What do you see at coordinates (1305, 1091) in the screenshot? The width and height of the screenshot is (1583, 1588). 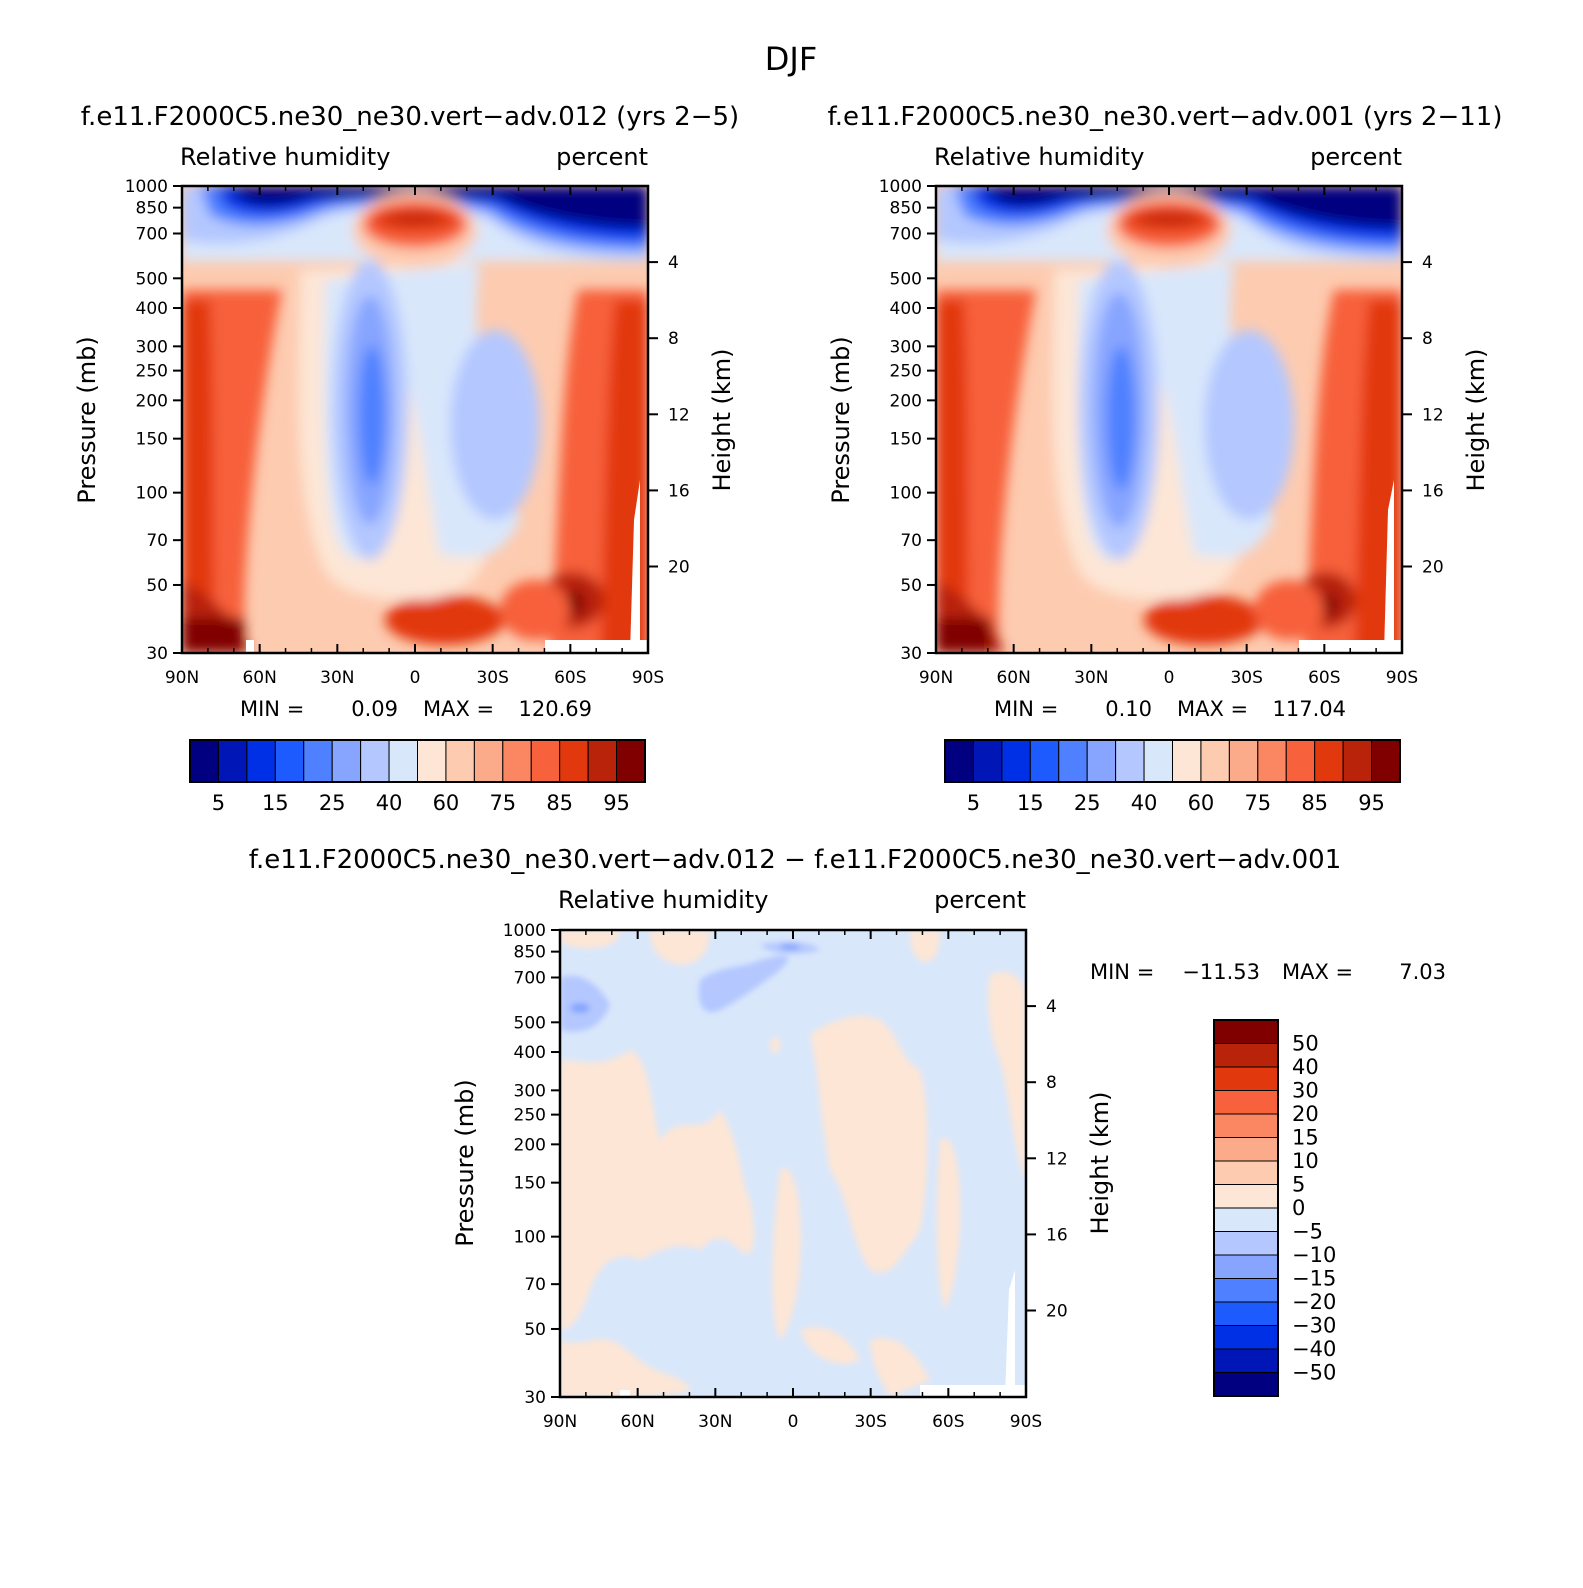 I see `colorbar-label: 30` at bounding box center [1305, 1091].